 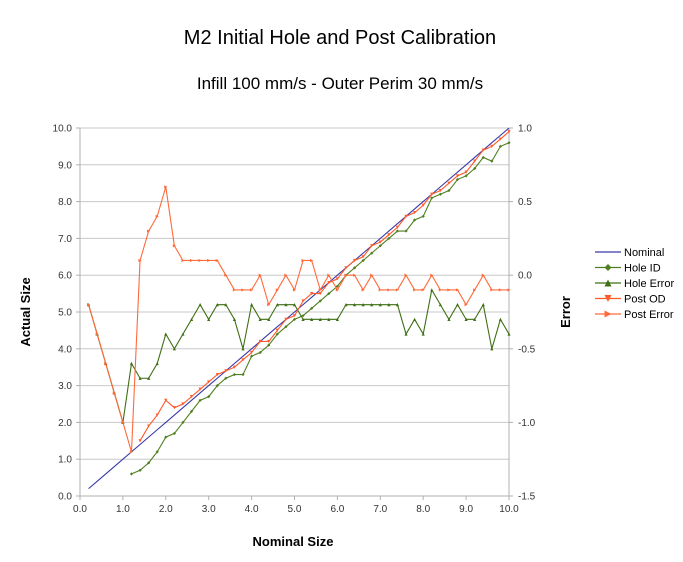 I want to click on y2-tick-label: 0.0, so click(x=525, y=276).